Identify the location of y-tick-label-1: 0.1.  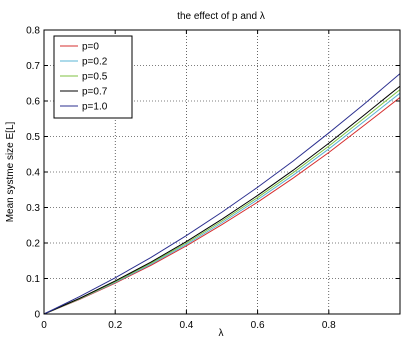
(33, 279).